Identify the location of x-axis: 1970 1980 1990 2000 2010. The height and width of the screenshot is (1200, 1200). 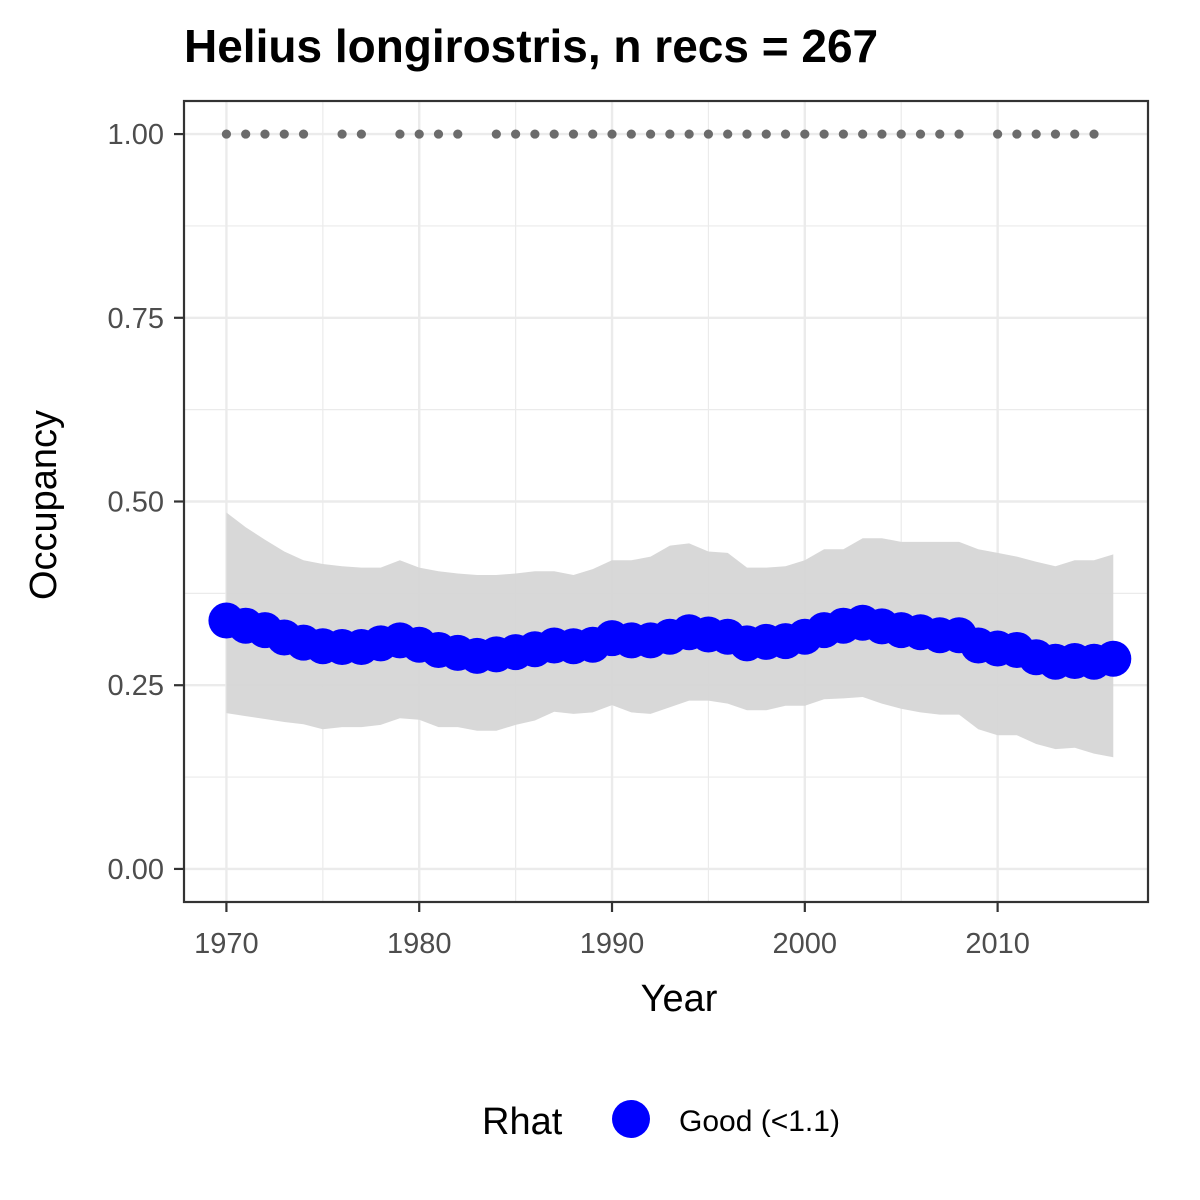
(612, 931).